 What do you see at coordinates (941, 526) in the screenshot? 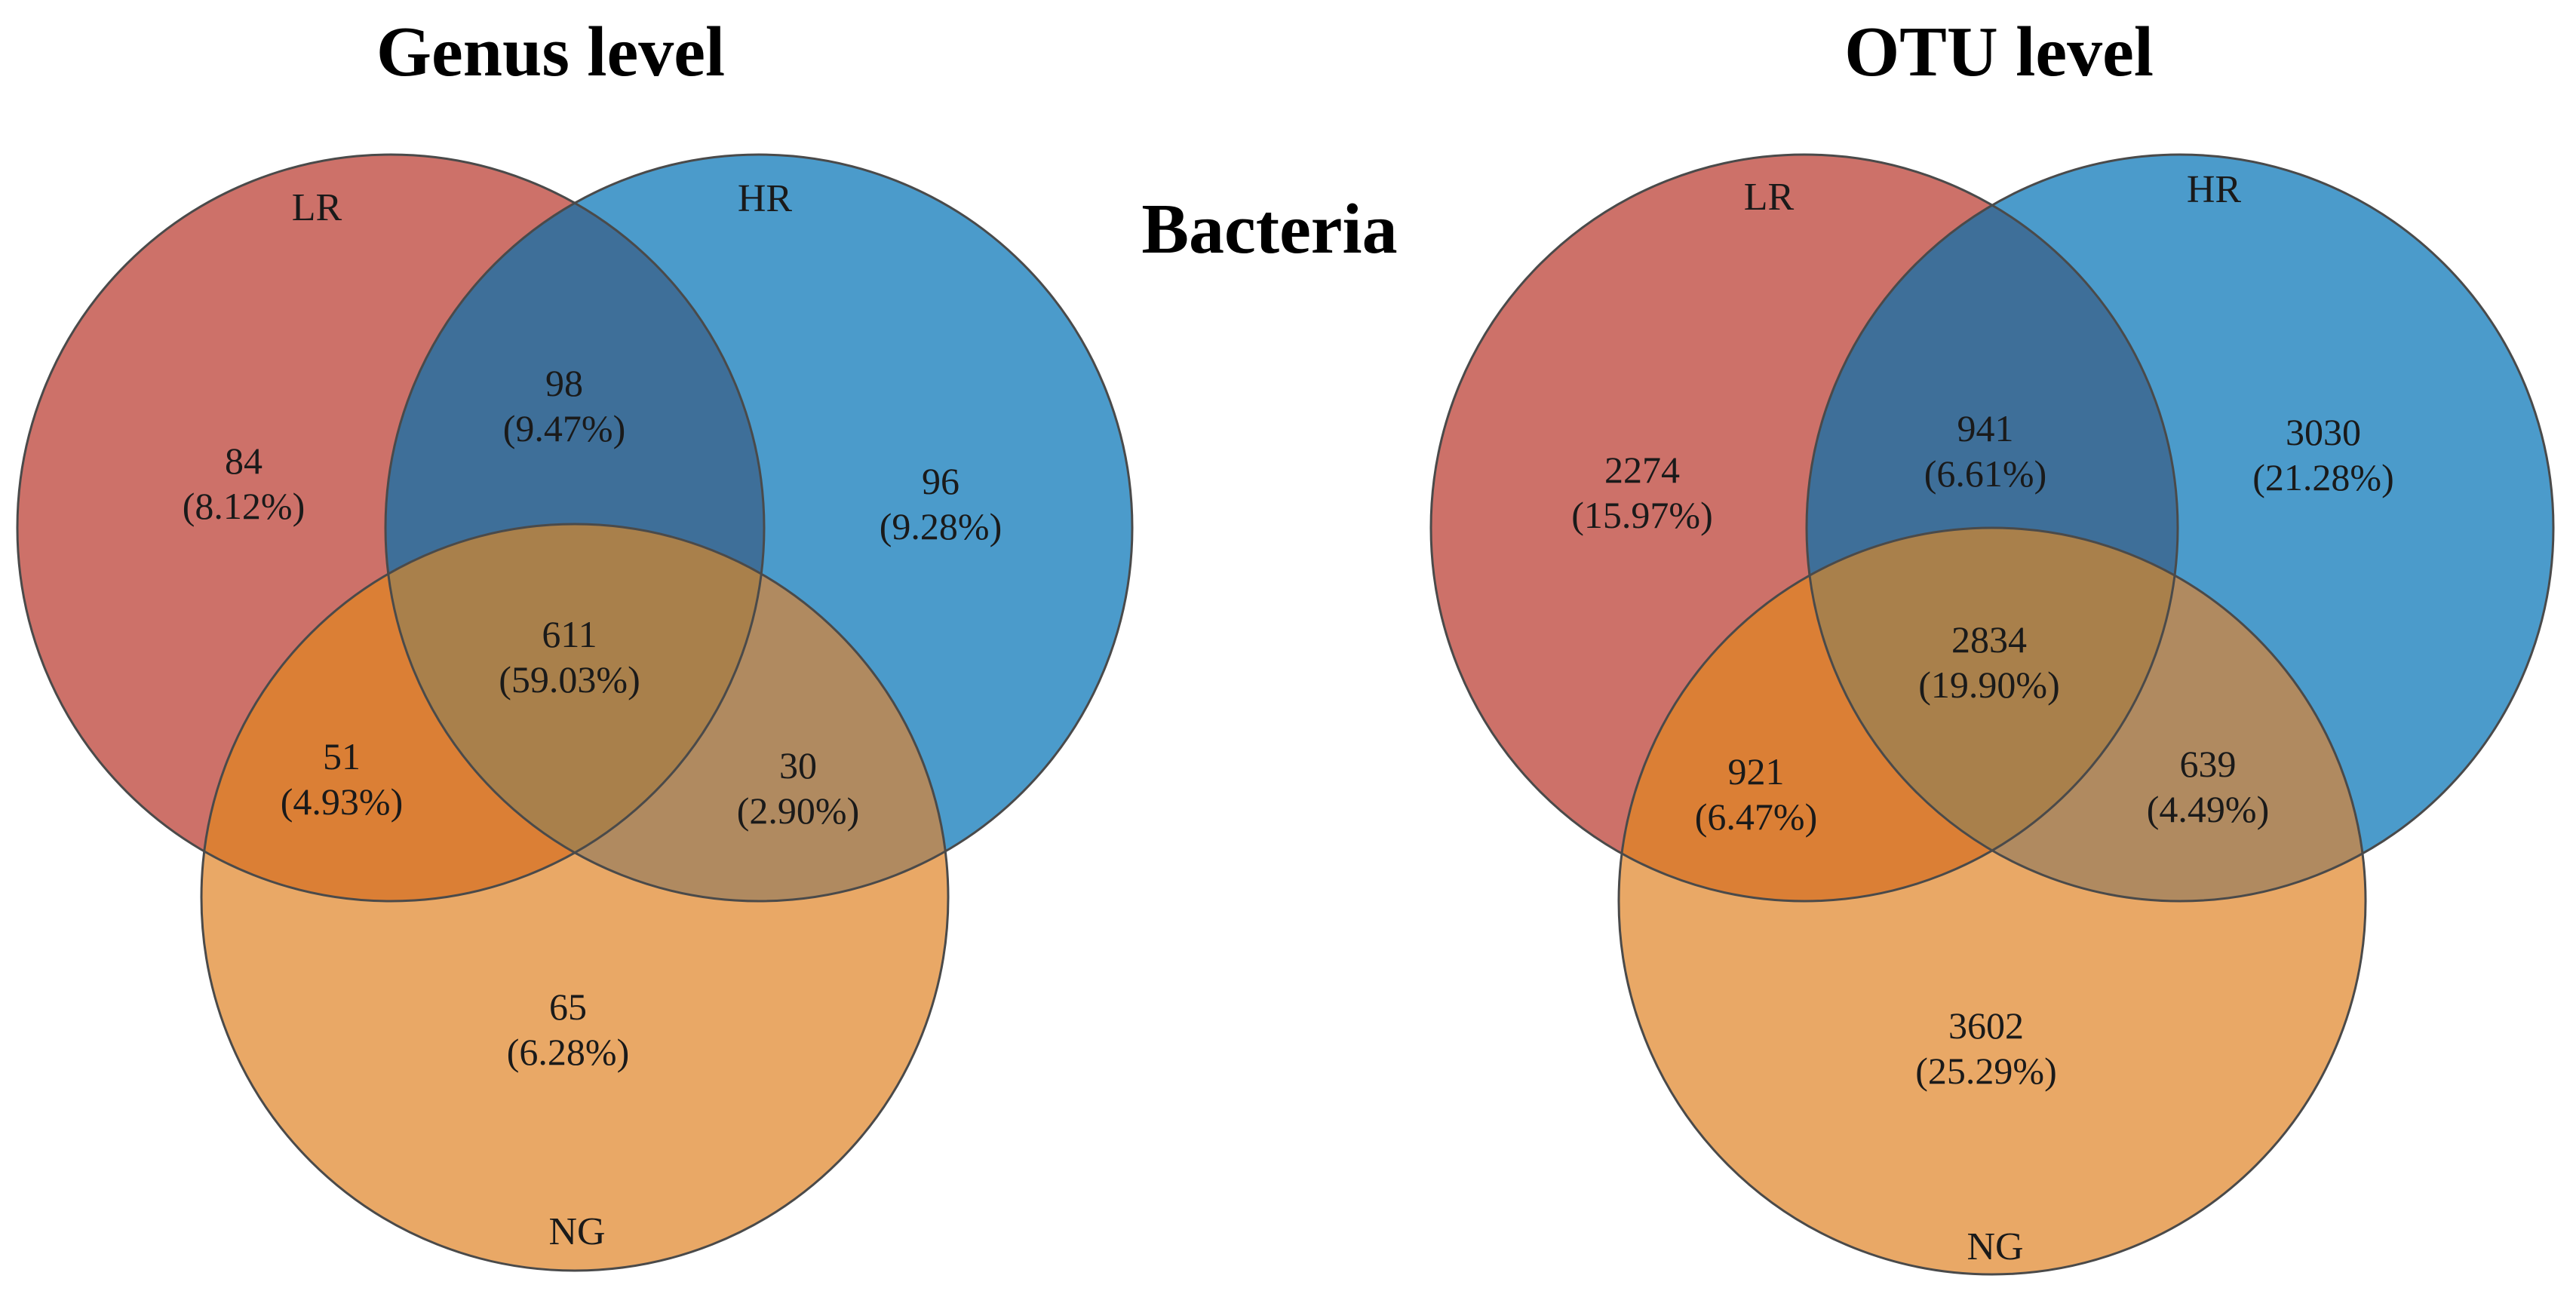
I see `svg-text: (9.28%)` at bounding box center [941, 526].